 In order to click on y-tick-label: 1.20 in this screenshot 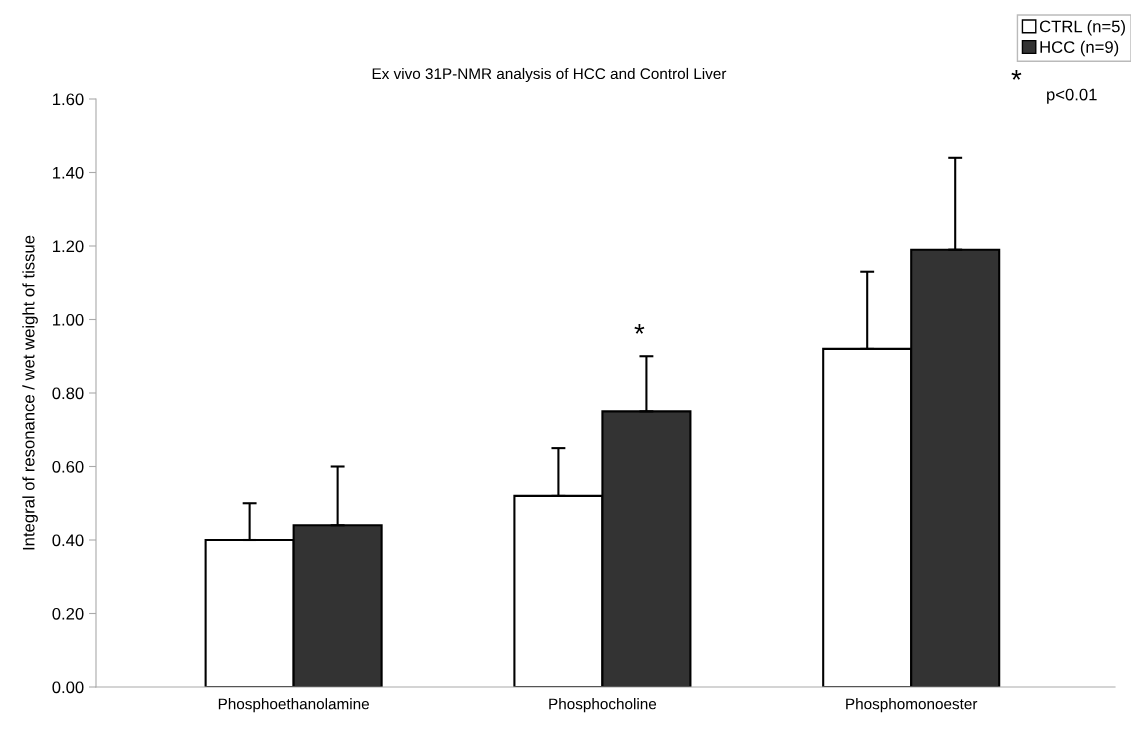, I will do `click(68, 246)`.